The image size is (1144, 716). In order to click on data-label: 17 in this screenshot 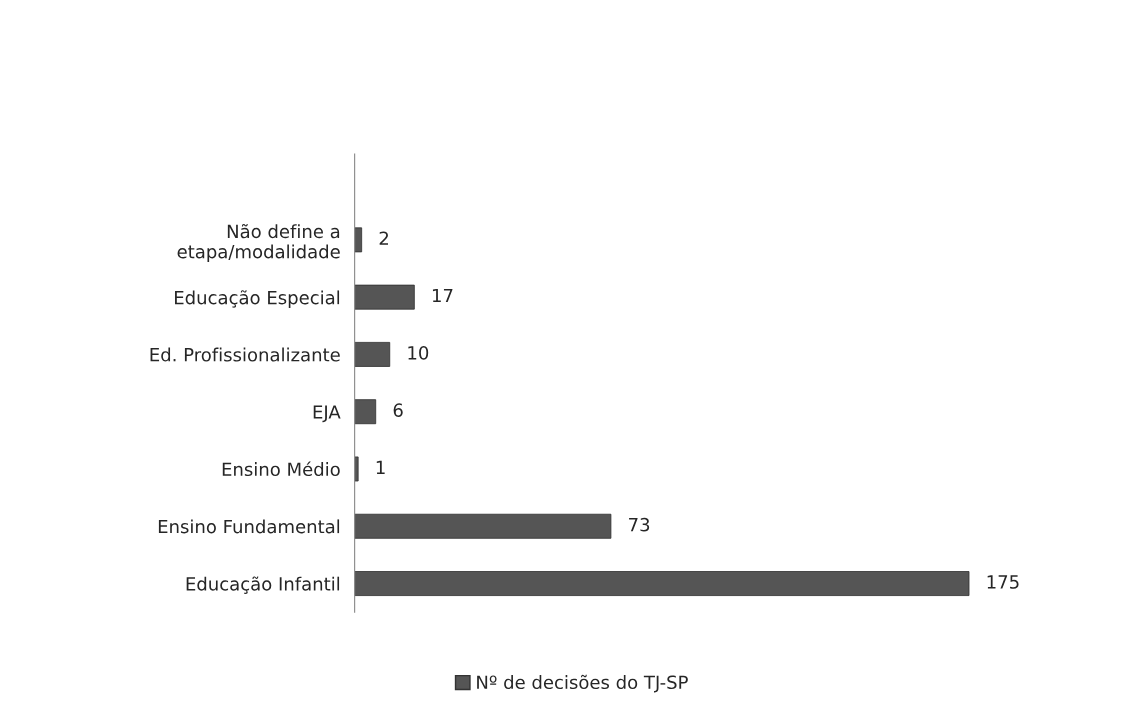, I will do `click(442, 295)`.